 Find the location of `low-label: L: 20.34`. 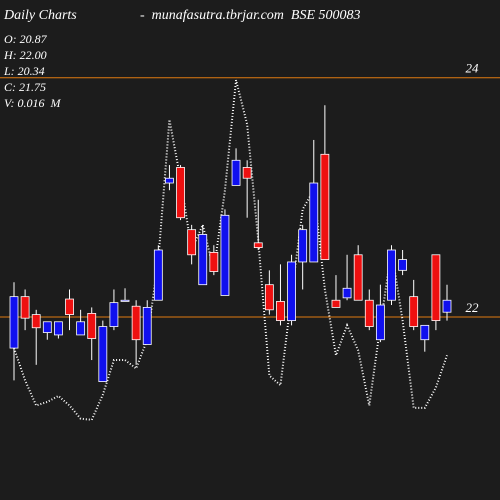

low-label: L: 20.34 is located at coordinates (24, 71).